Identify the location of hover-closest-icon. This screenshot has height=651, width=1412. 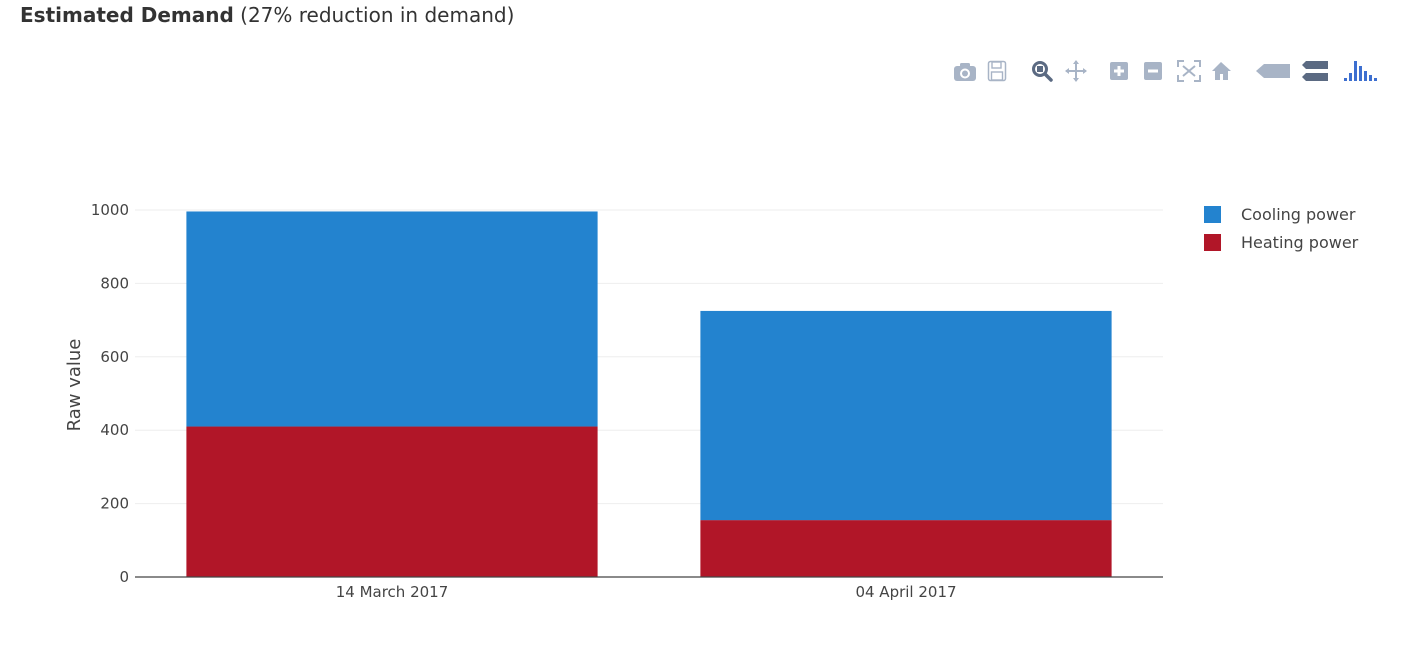
(1273, 71).